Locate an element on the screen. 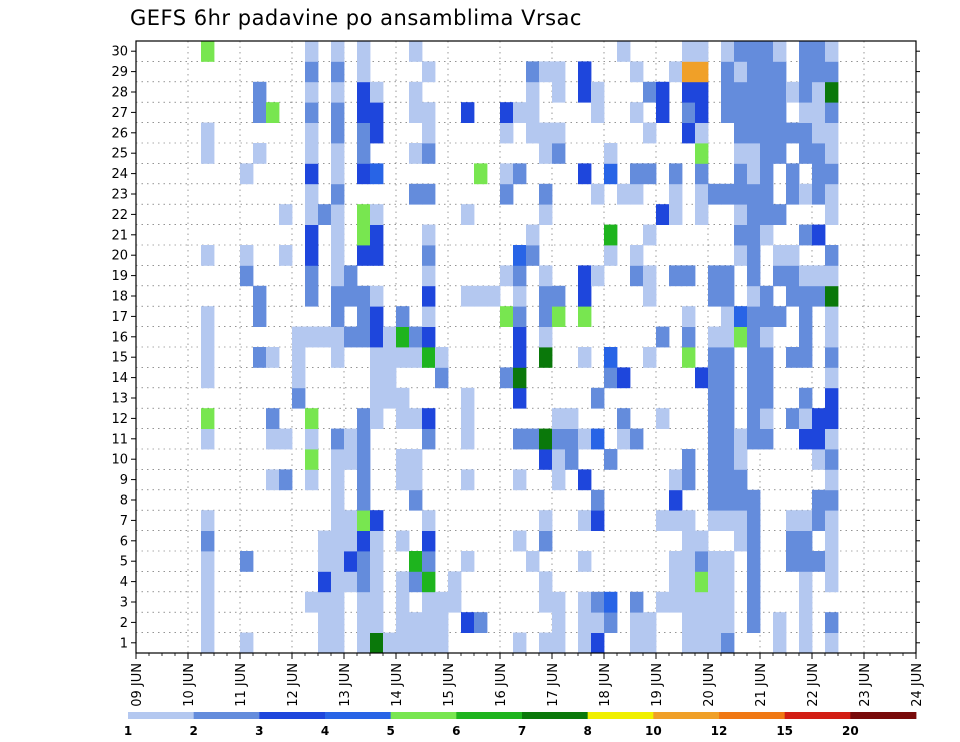 The image size is (960, 742). x-tick-label: 18 JUN is located at coordinates (605, 685).